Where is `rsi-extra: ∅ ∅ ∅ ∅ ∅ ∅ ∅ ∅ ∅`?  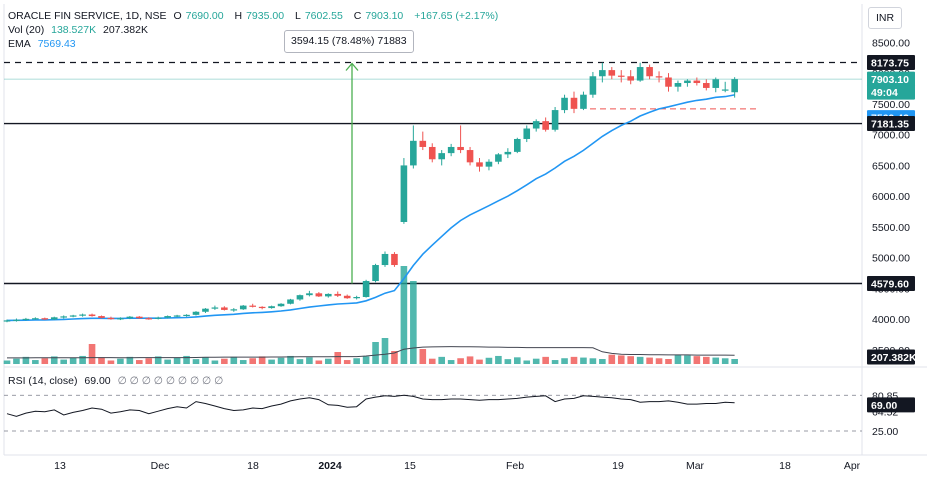
rsi-extra: ∅ ∅ ∅ ∅ ∅ ∅ ∅ ∅ ∅ is located at coordinates (170, 381).